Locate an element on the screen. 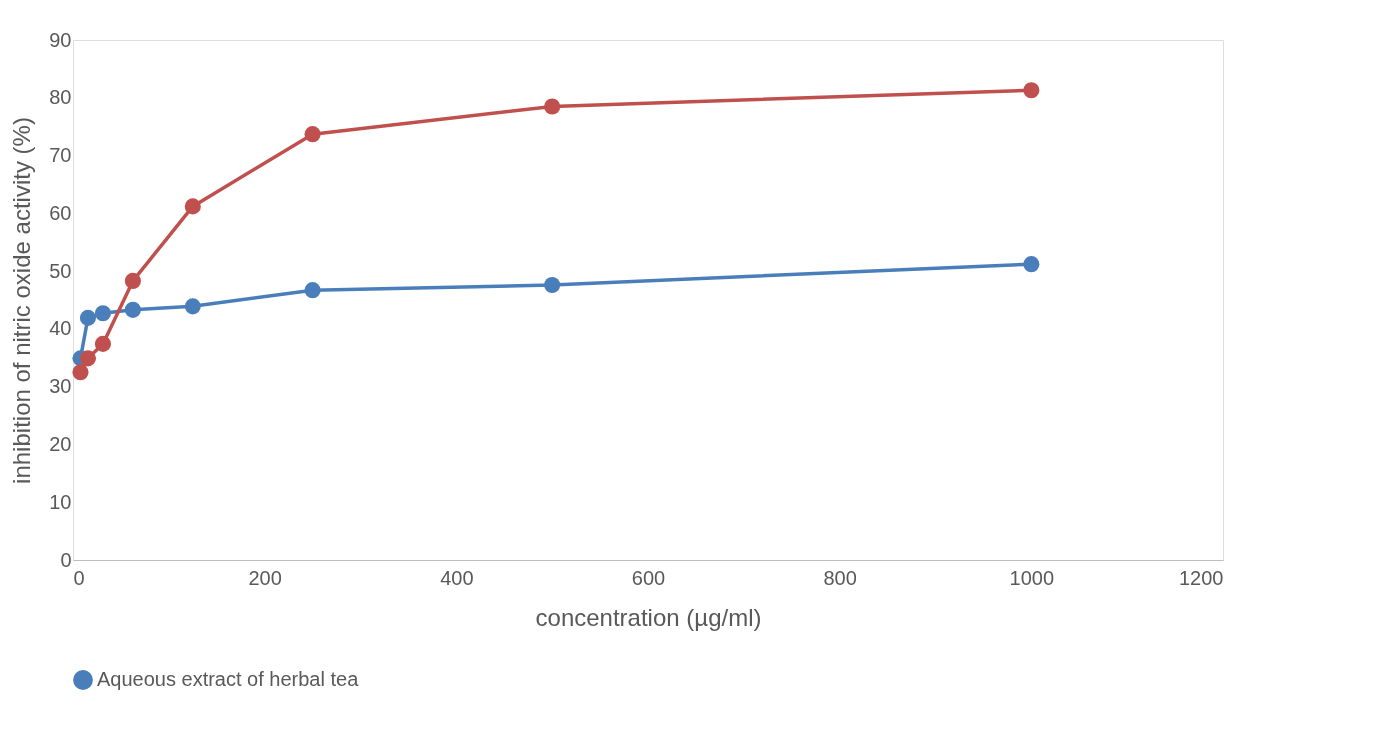 This screenshot has width=1380, height=747. x-tick-label: 800 is located at coordinates (840, 577).